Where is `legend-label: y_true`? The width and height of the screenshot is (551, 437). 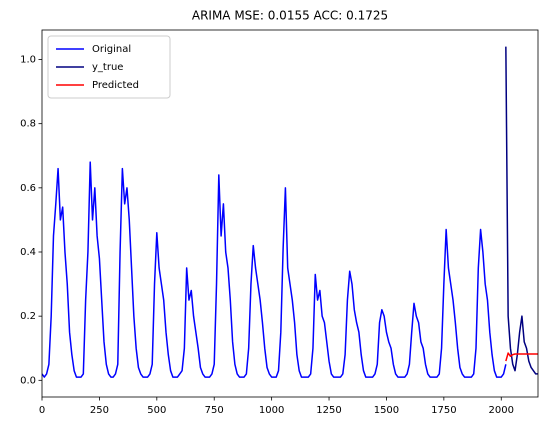
legend-label: y_true is located at coordinates (107, 67).